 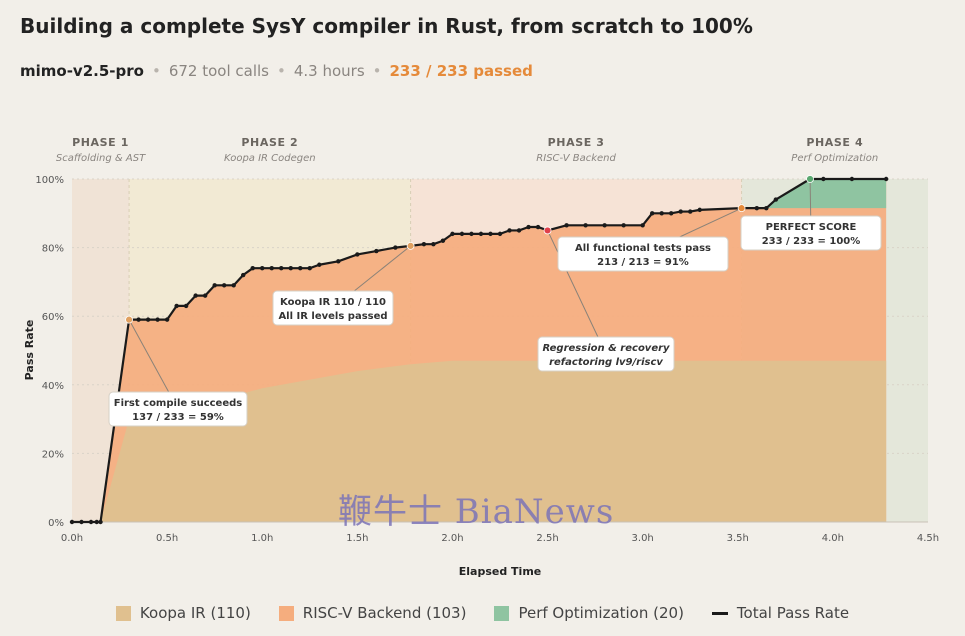 I want to click on x-tick-label: 3.0h, so click(x=643, y=538).